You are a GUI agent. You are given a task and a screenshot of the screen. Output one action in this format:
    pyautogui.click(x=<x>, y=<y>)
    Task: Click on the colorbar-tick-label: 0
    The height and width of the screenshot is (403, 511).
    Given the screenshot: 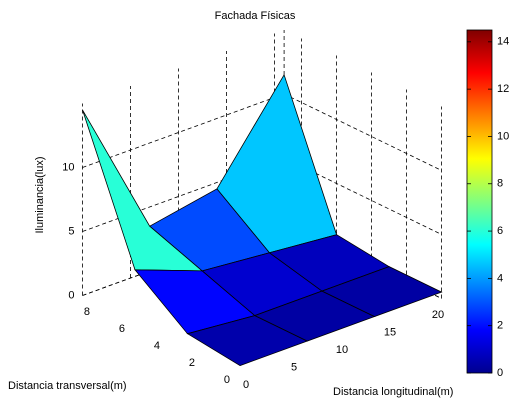 What is the action you would take?
    pyautogui.click(x=500, y=373)
    